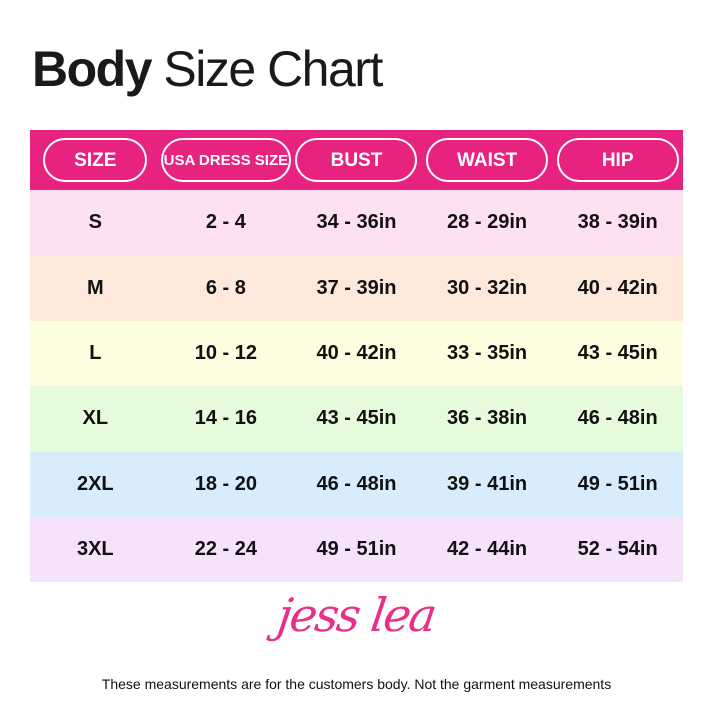 This screenshot has width=713, height=713. I want to click on table-row: S 2 - 4 34 - 36in 28 - 29in 38 - 39in, so click(356, 223).